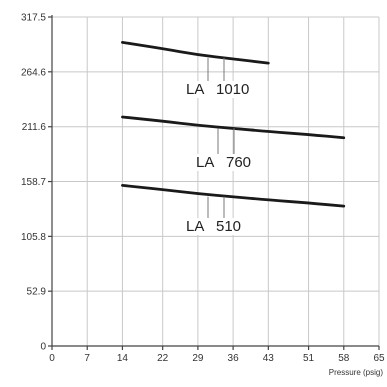  Describe the element at coordinates (33, 18) in the screenshot. I see `y-tick-label: 317.5` at that location.